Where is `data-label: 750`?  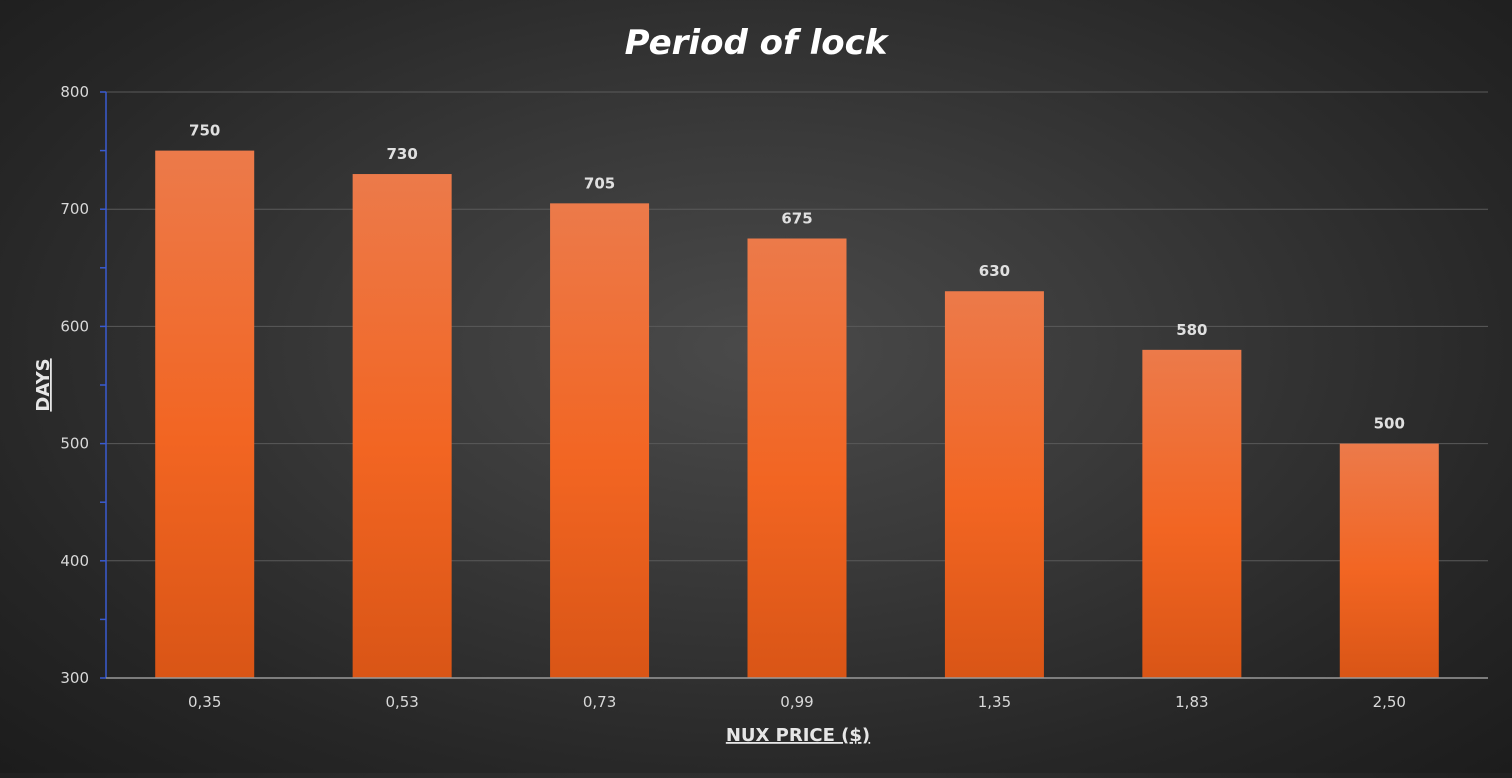
data-label: 750 is located at coordinates (204, 131).